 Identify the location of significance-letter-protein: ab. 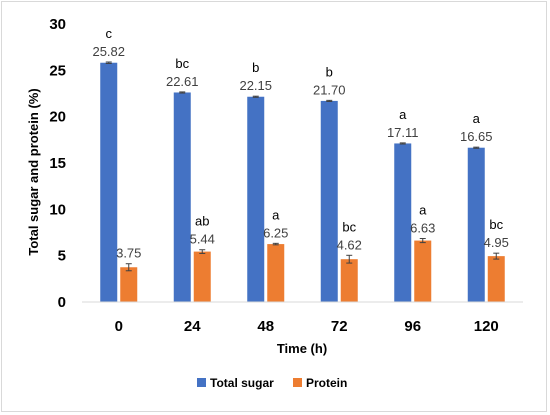
(202, 221).